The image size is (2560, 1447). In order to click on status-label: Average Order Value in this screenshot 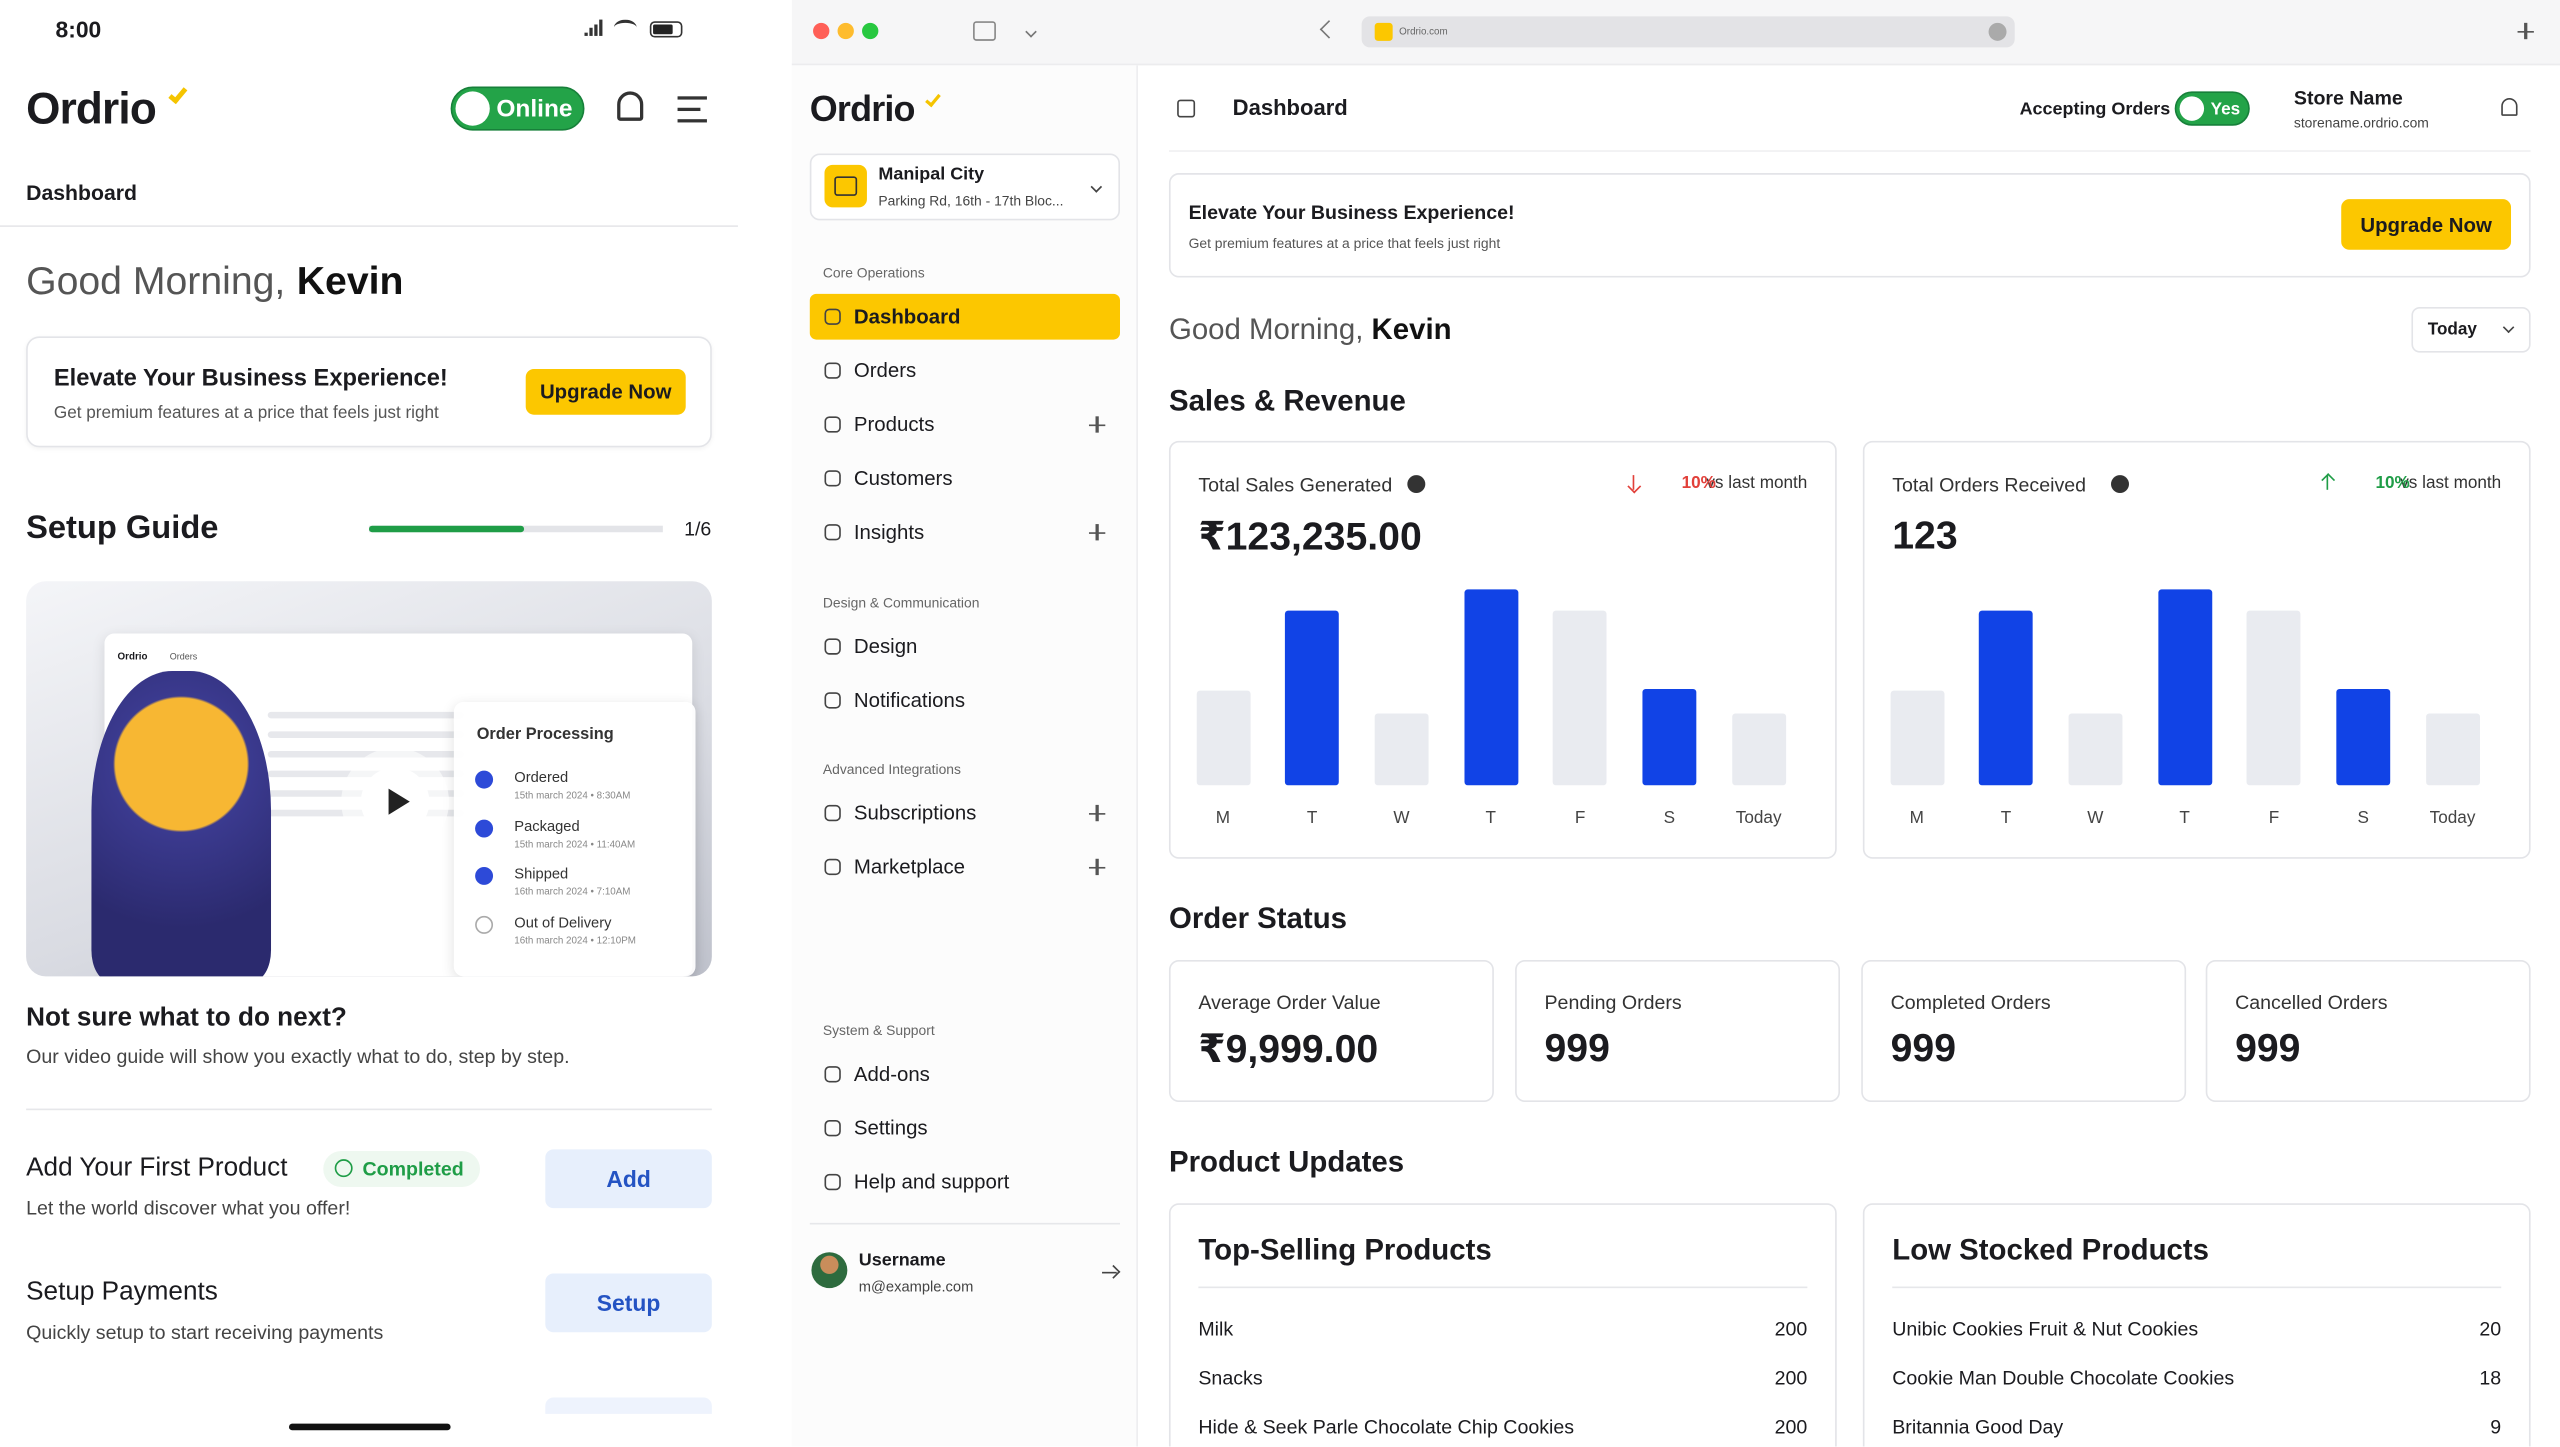, I will do `click(1289, 1002)`.